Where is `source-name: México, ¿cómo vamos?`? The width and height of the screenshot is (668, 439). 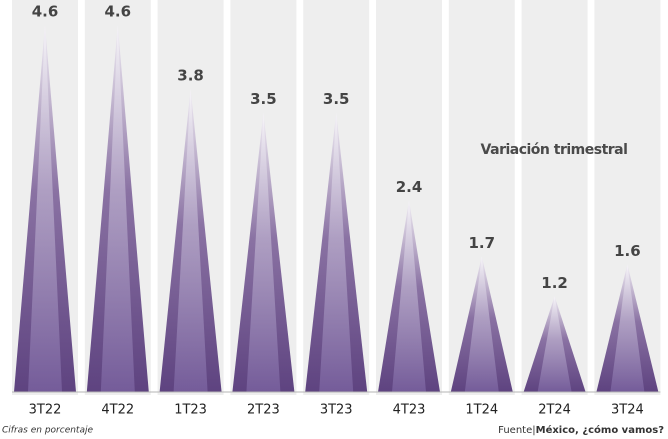 source-name: México, ¿cómo vamos? is located at coordinates (600, 430).